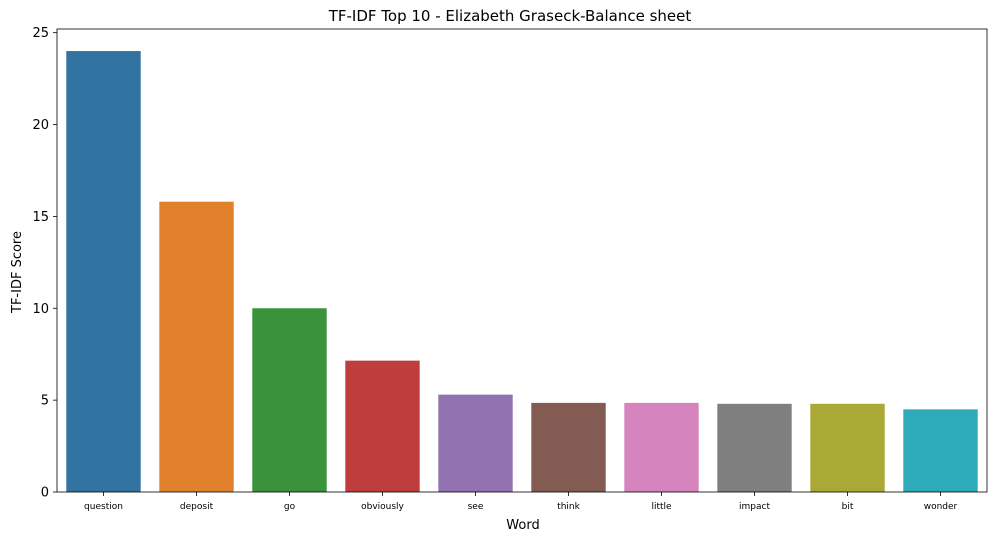 This screenshot has height=541, width=1000. What do you see at coordinates (847, 447) in the screenshot?
I see `bar-bit` at bounding box center [847, 447].